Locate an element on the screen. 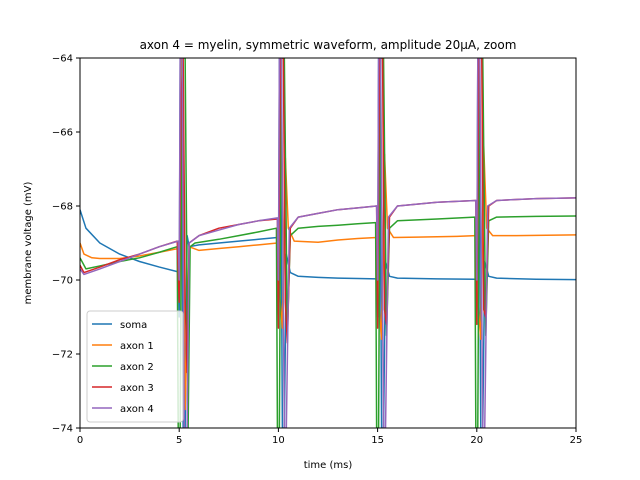 The image size is (640, 480). legend: soma axon 1 axon 2 axon 3 axon 4 is located at coordinates (135, 366).